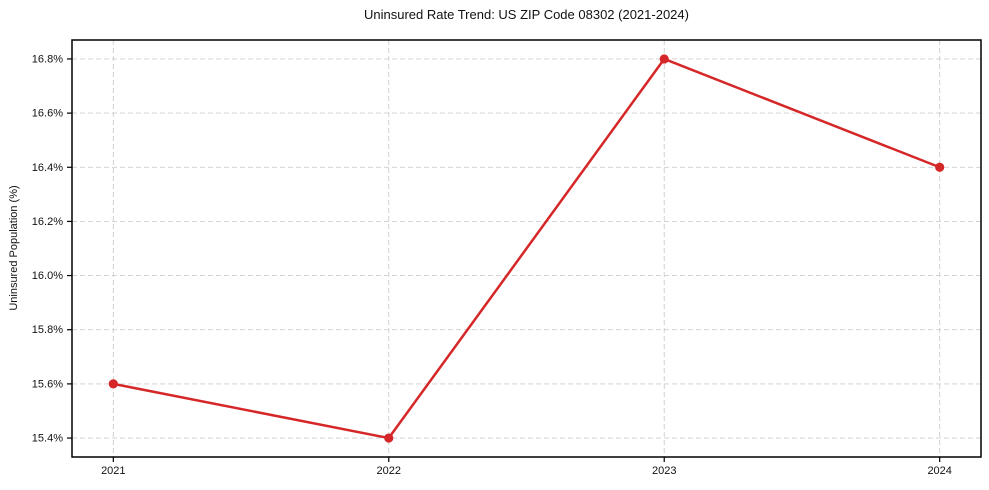  What do you see at coordinates (47, 276) in the screenshot?
I see `y-tick-label: 16.0%` at bounding box center [47, 276].